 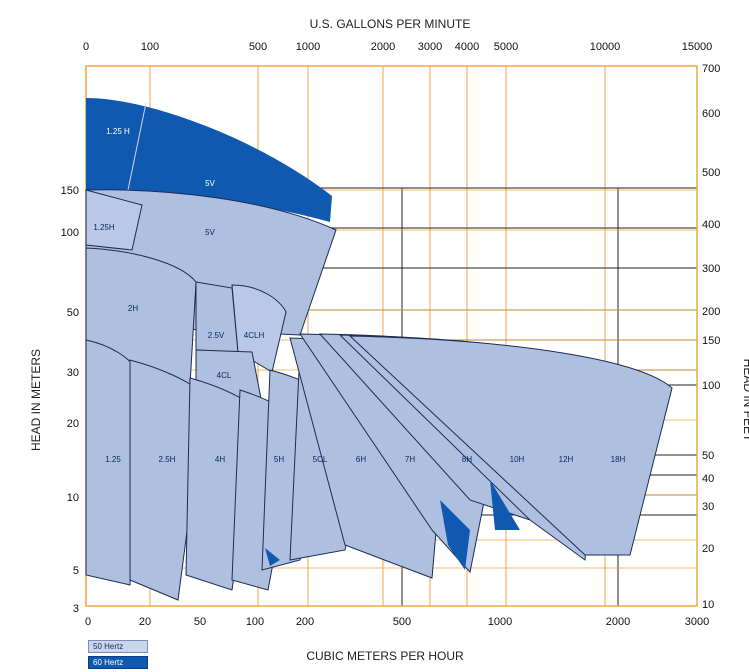 What do you see at coordinates (467, 47) in the screenshot?
I see `top-tick-label: 4000` at bounding box center [467, 47].